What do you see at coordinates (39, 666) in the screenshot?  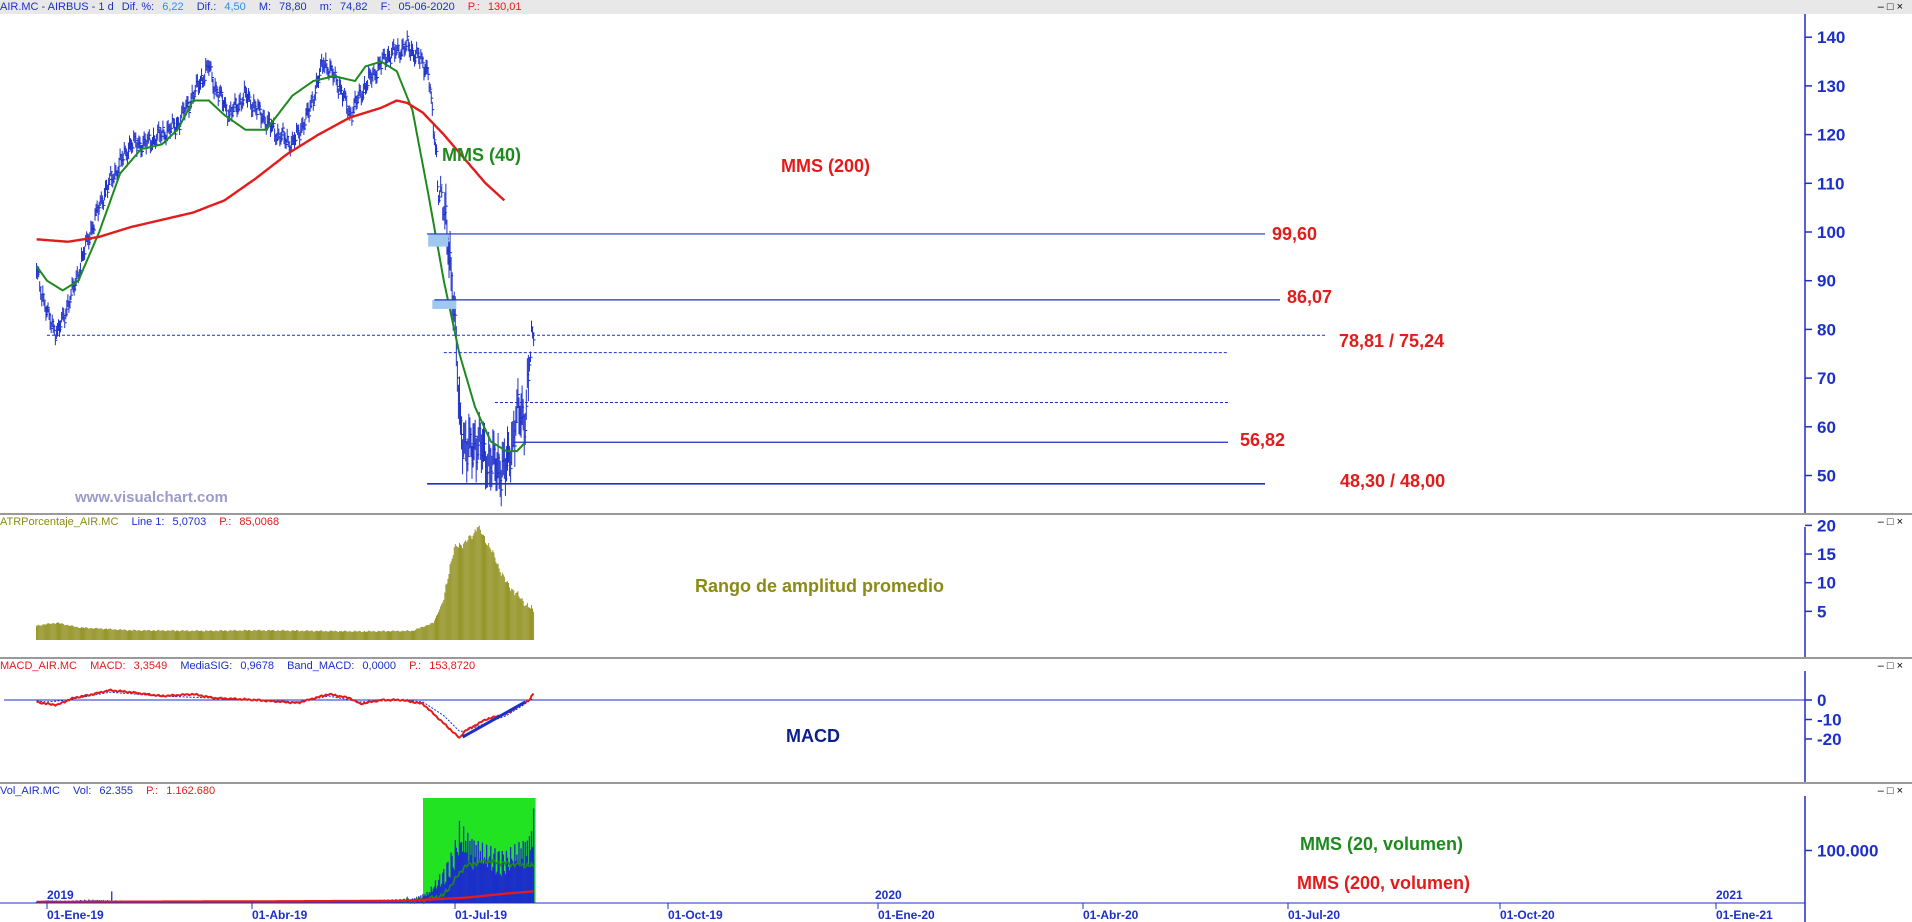 I see `macd-name: MACD_AIR.MC` at bounding box center [39, 666].